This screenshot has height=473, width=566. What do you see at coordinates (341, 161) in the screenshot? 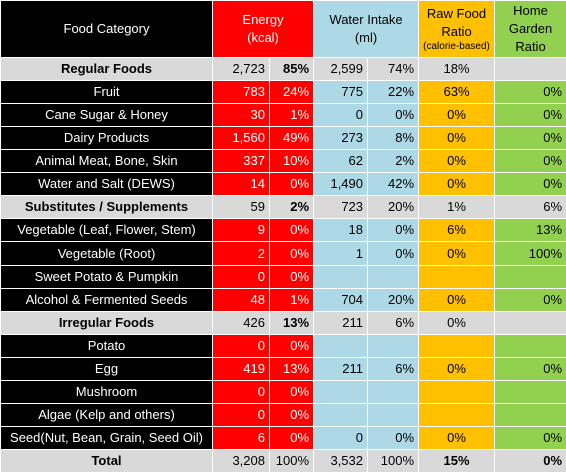
I see `water-ml-cell: 62` at bounding box center [341, 161].